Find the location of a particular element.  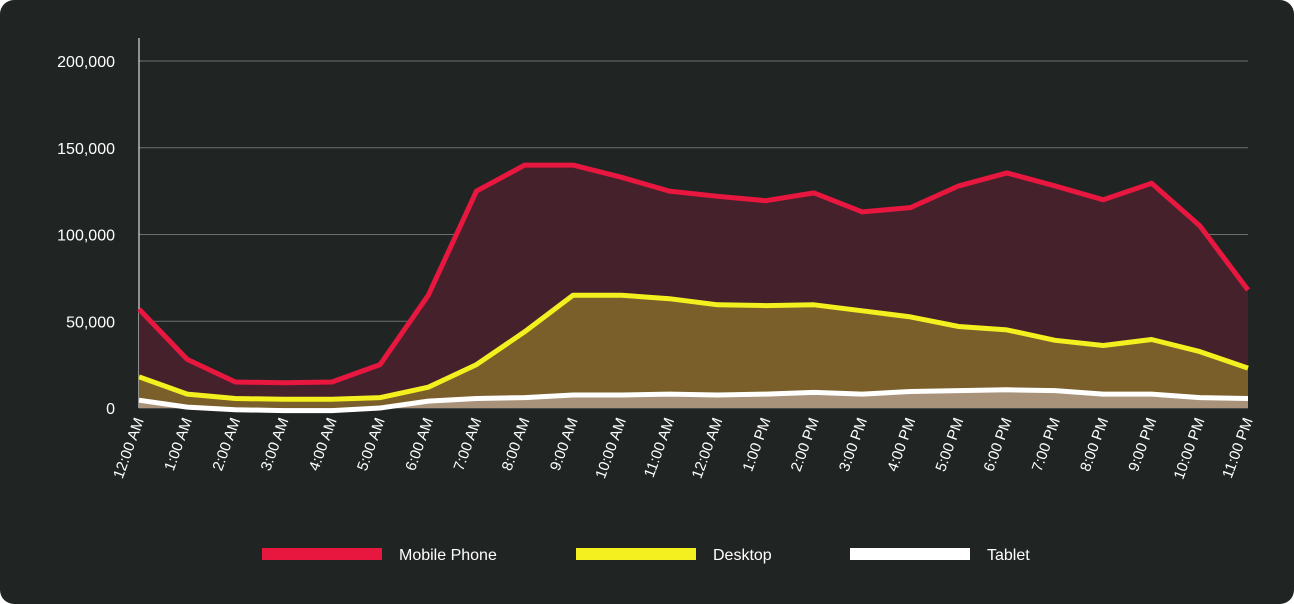

y-tick-label: 100,000 is located at coordinates (86, 236).